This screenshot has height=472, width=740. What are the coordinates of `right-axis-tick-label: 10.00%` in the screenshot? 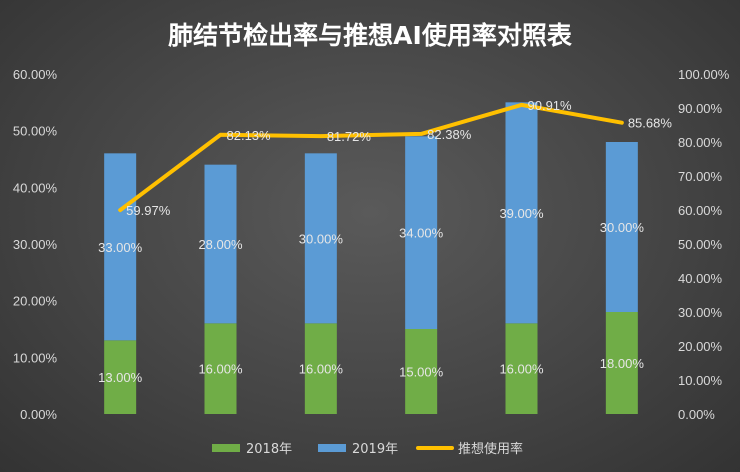 It's located at (700, 380).